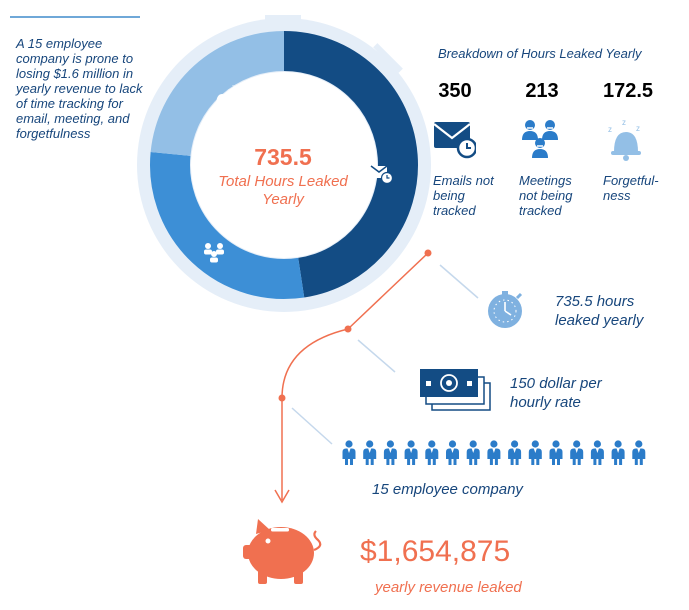  Describe the element at coordinates (455, 390) in the screenshot. I see `money-stack-icon` at that location.